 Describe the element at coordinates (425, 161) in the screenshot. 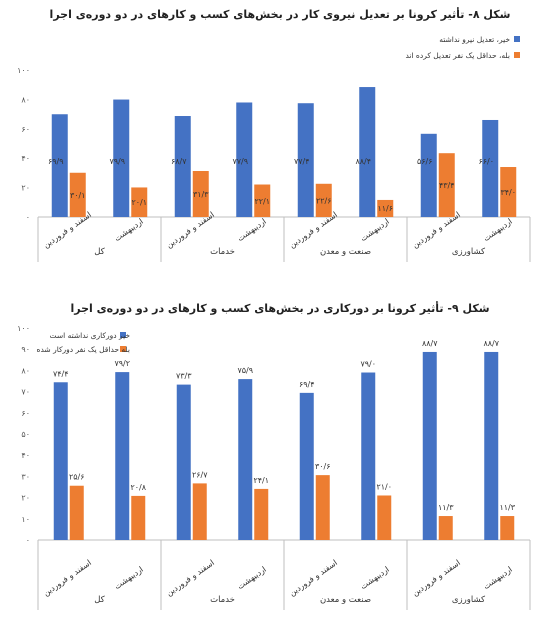

I see `data-label-blue: ۵۶/۶` at that location.